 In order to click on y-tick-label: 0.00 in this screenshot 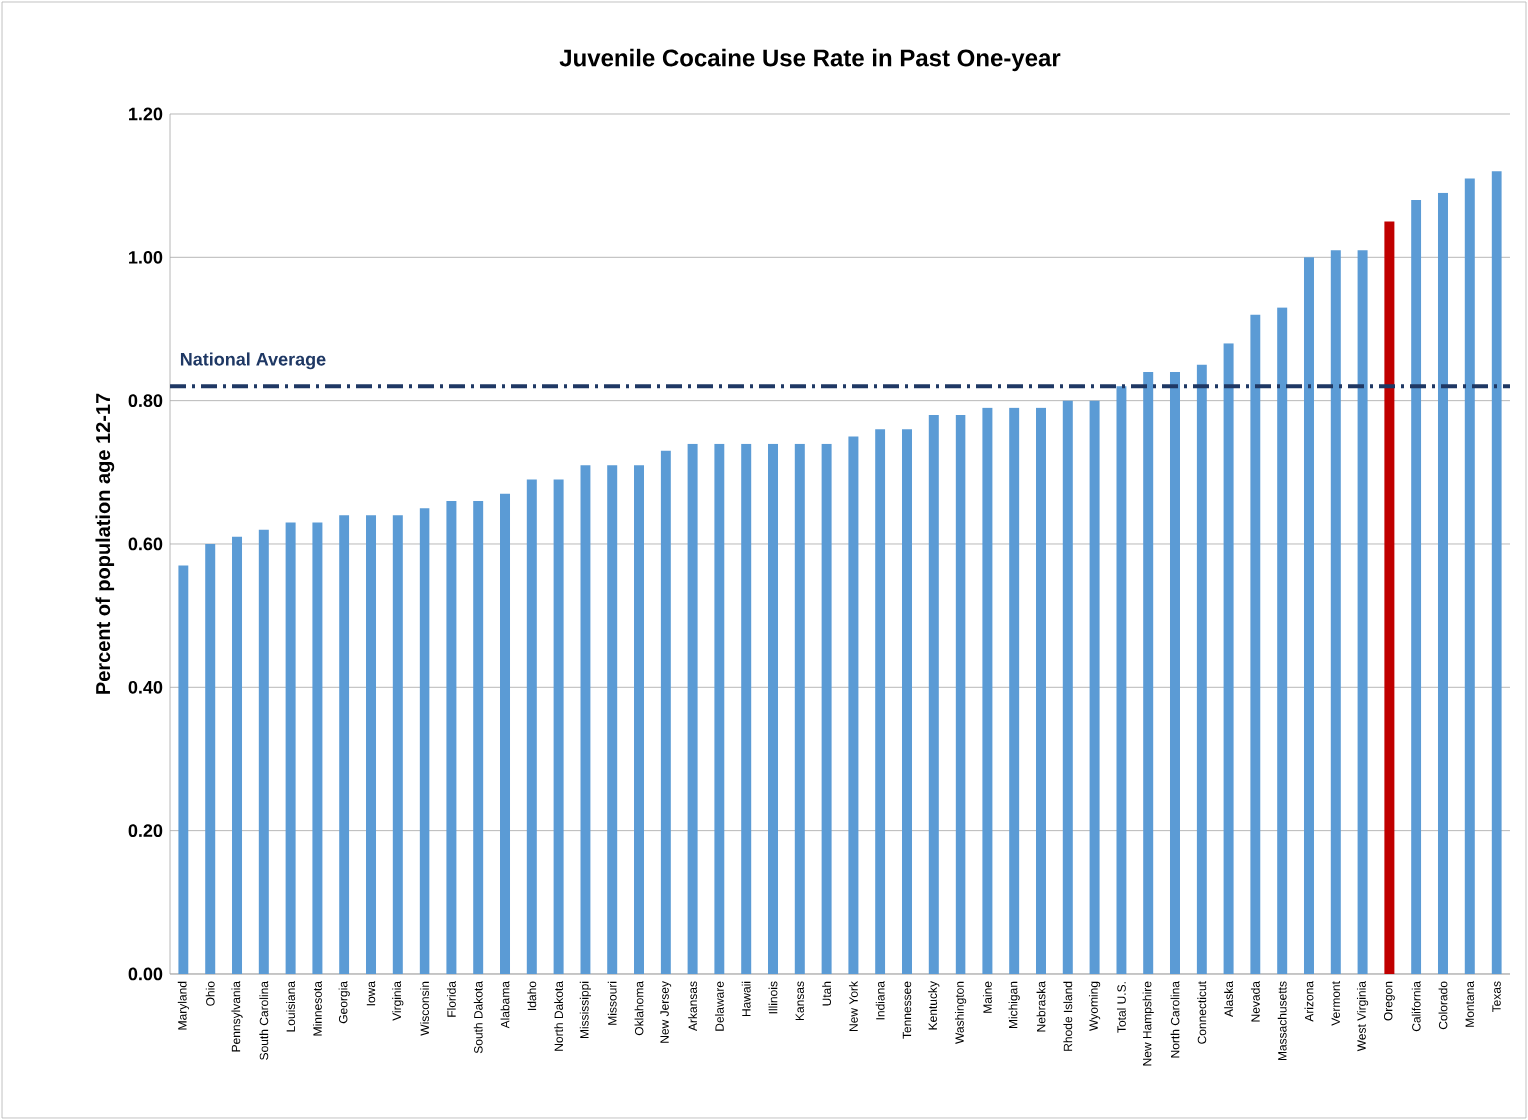, I will do `click(145, 974)`.